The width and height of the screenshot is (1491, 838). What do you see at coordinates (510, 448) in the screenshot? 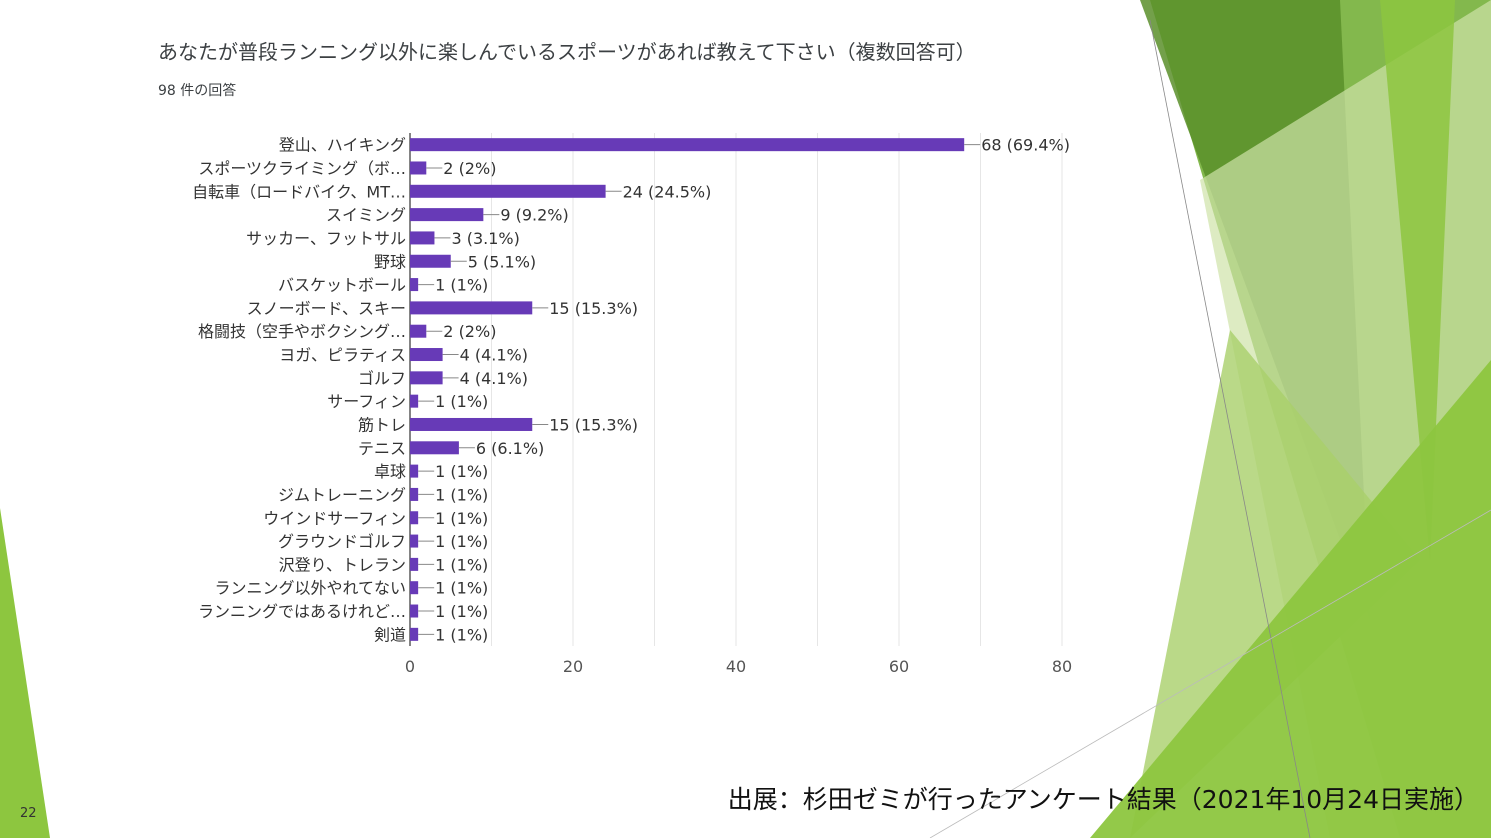
I see `data-label: 6 (6.1%)` at bounding box center [510, 448].